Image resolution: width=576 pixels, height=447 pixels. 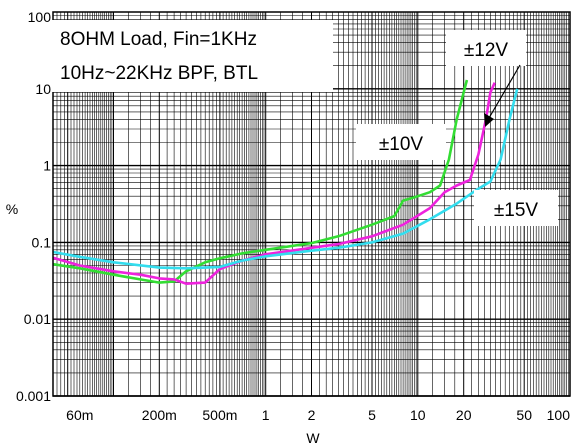 What do you see at coordinates (318, 415) in the screenshot?
I see `x-tick-labels: 60m 200m 500m 1 2 5 10 20 50 100` at bounding box center [318, 415].